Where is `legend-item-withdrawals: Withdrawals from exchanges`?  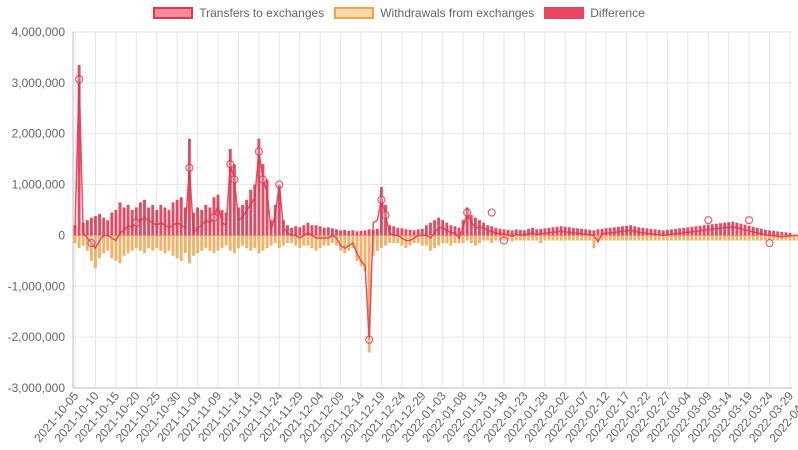
legend-item-withdrawals: Withdrawals from exchanges is located at coordinates (434, 13).